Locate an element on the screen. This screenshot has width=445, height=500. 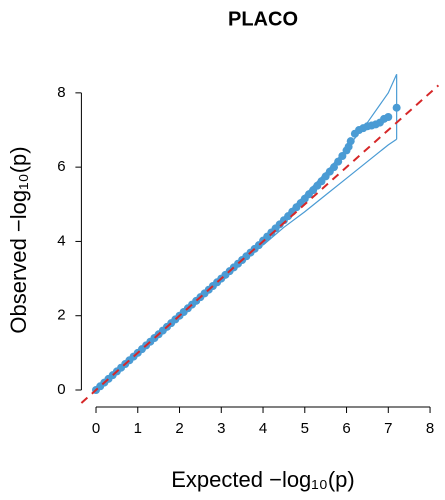
x-tick-label: 4 is located at coordinates (263, 428).